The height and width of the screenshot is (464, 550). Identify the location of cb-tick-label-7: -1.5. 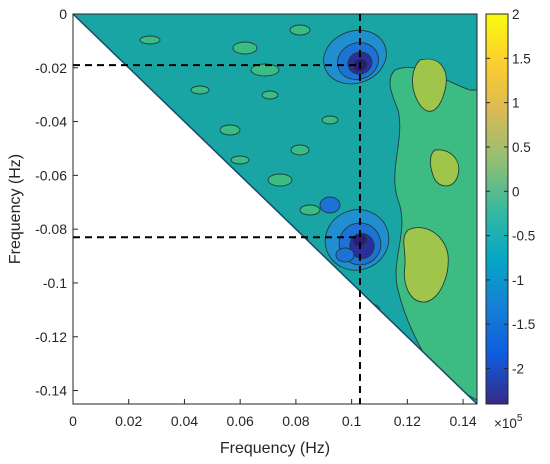
(523, 324).